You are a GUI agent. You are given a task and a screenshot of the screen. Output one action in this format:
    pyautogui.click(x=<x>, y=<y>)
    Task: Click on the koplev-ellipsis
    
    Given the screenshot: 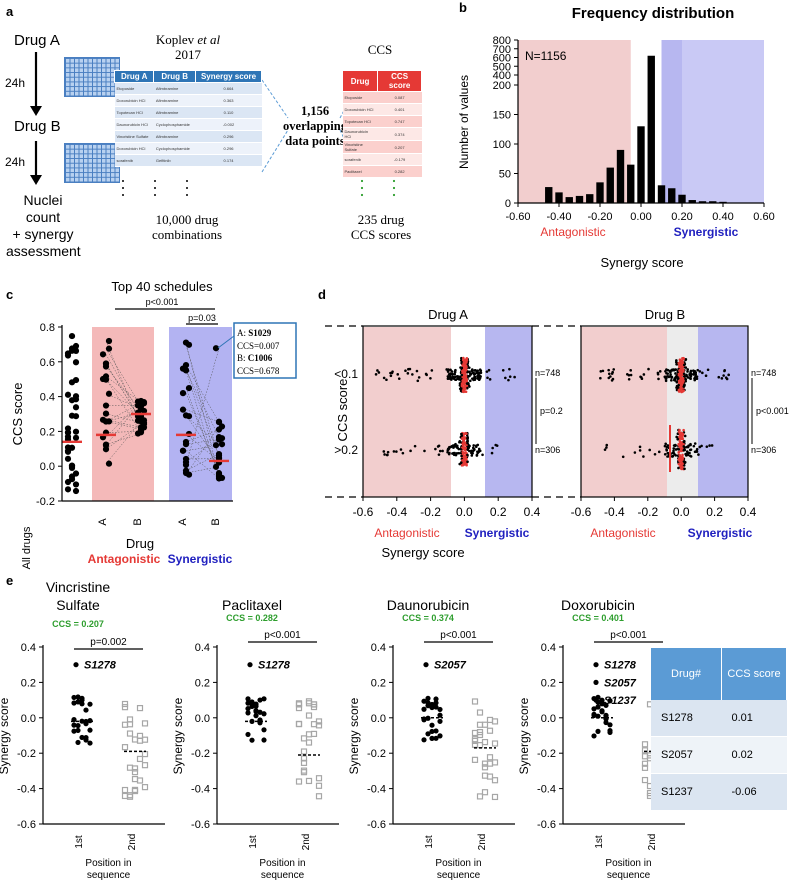 What is the action you would take?
    pyautogui.click(x=155, y=188)
    